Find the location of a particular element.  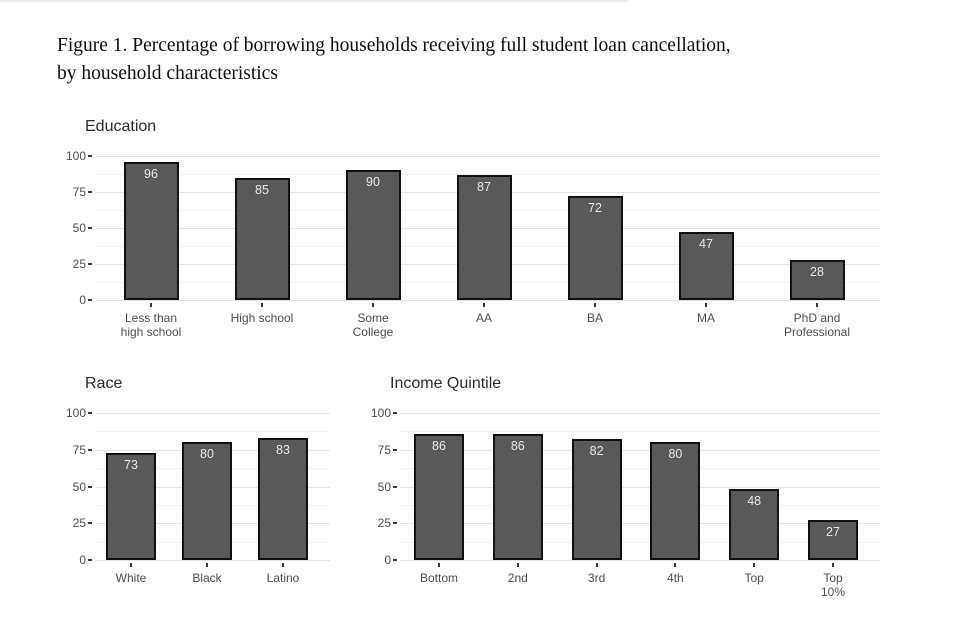

bar-value-label: 86 is located at coordinates (517, 445).